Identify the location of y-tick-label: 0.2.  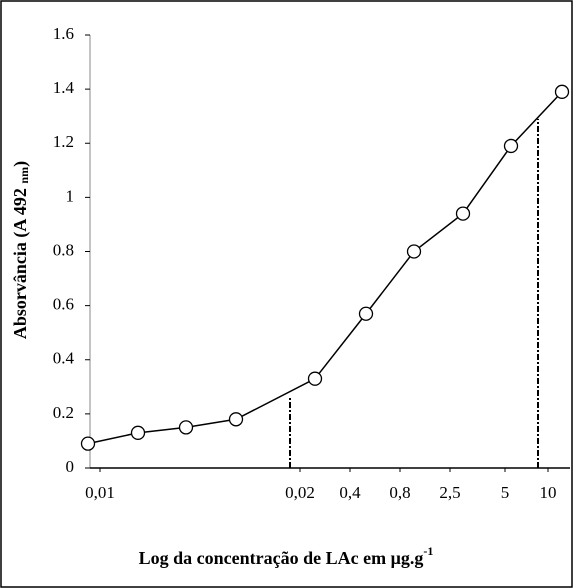
(63, 412).